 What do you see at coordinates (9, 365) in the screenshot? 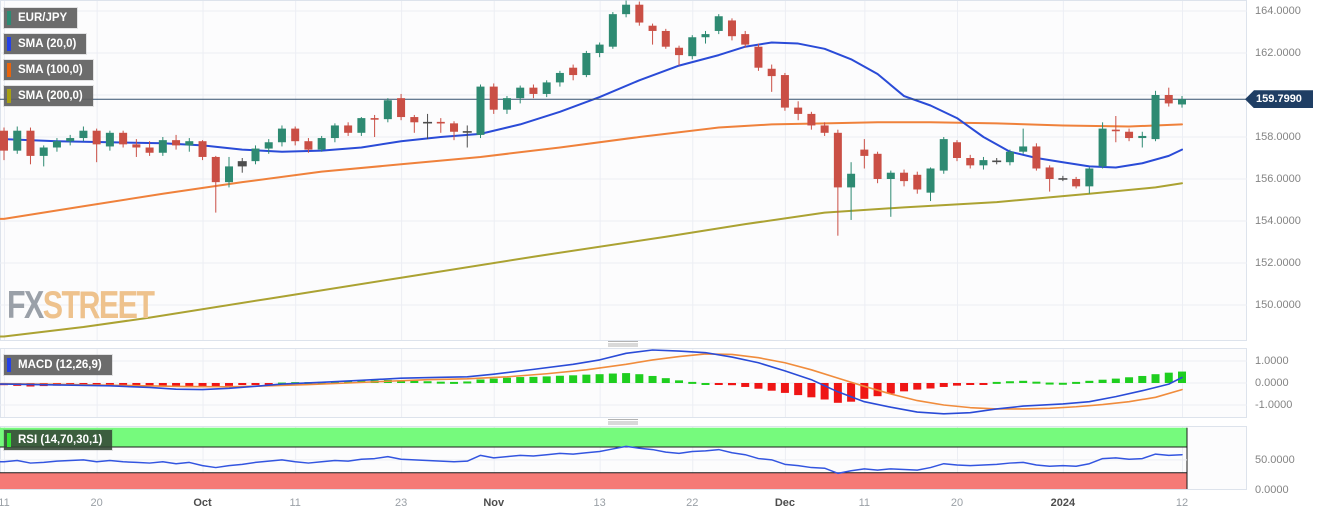
I see `macd-color-bar` at bounding box center [9, 365].